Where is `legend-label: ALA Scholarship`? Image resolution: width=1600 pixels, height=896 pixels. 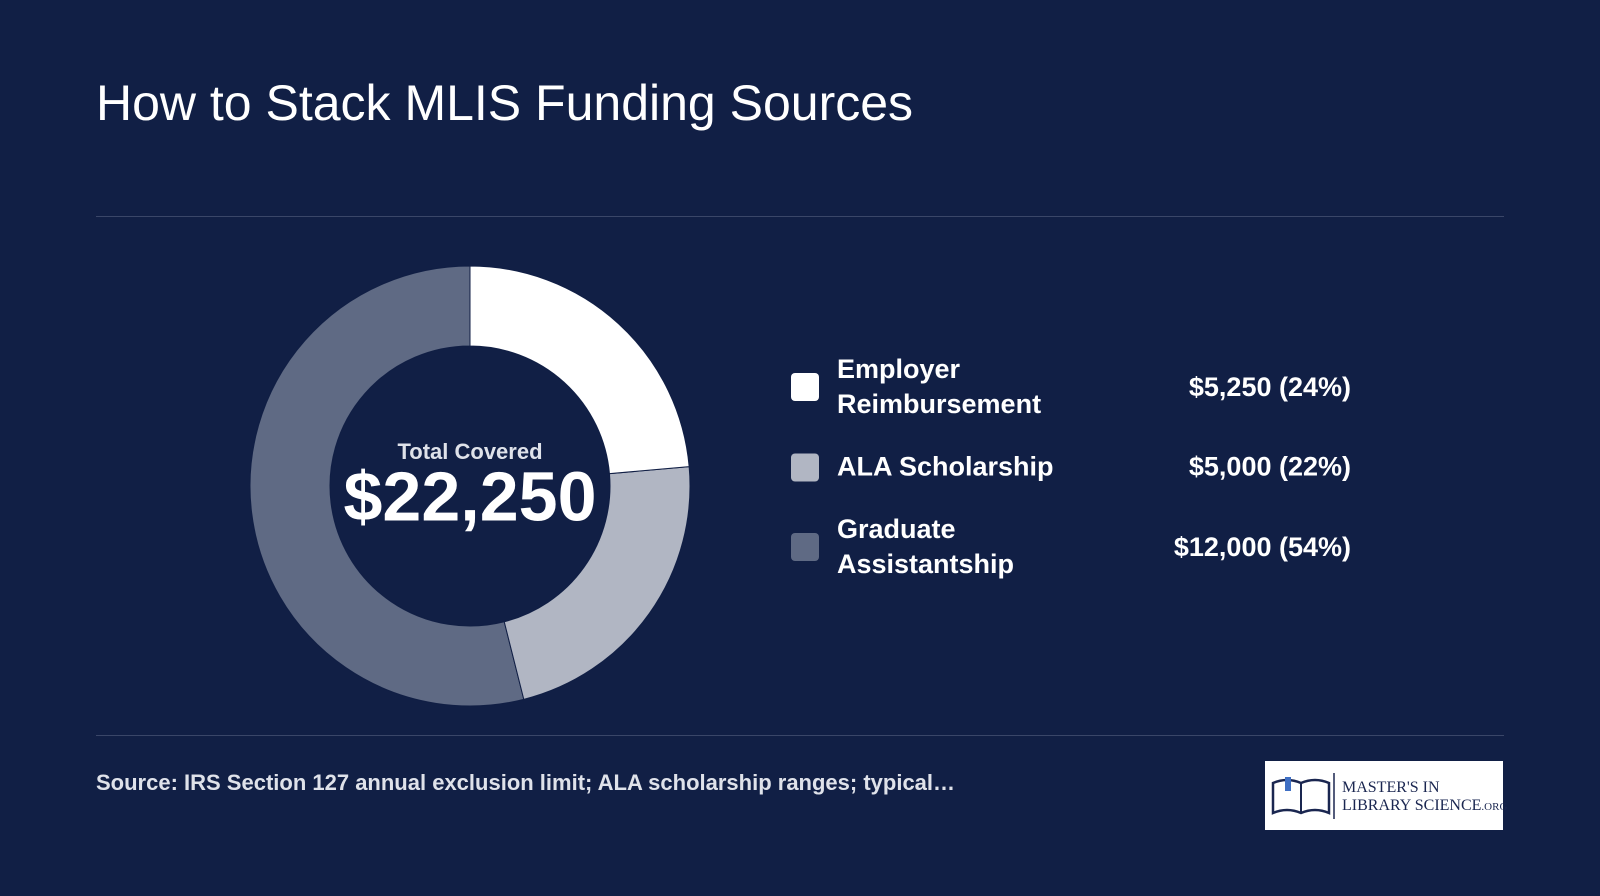
legend-label: ALA Scholarship is located at coordinates (945, 466).